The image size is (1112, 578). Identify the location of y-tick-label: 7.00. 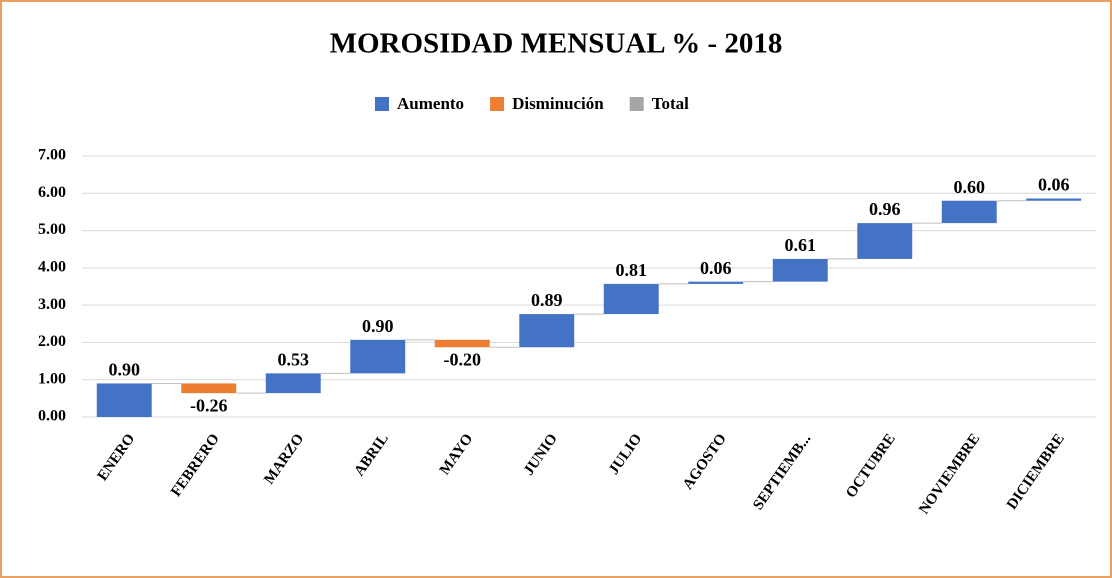
(52, 155).